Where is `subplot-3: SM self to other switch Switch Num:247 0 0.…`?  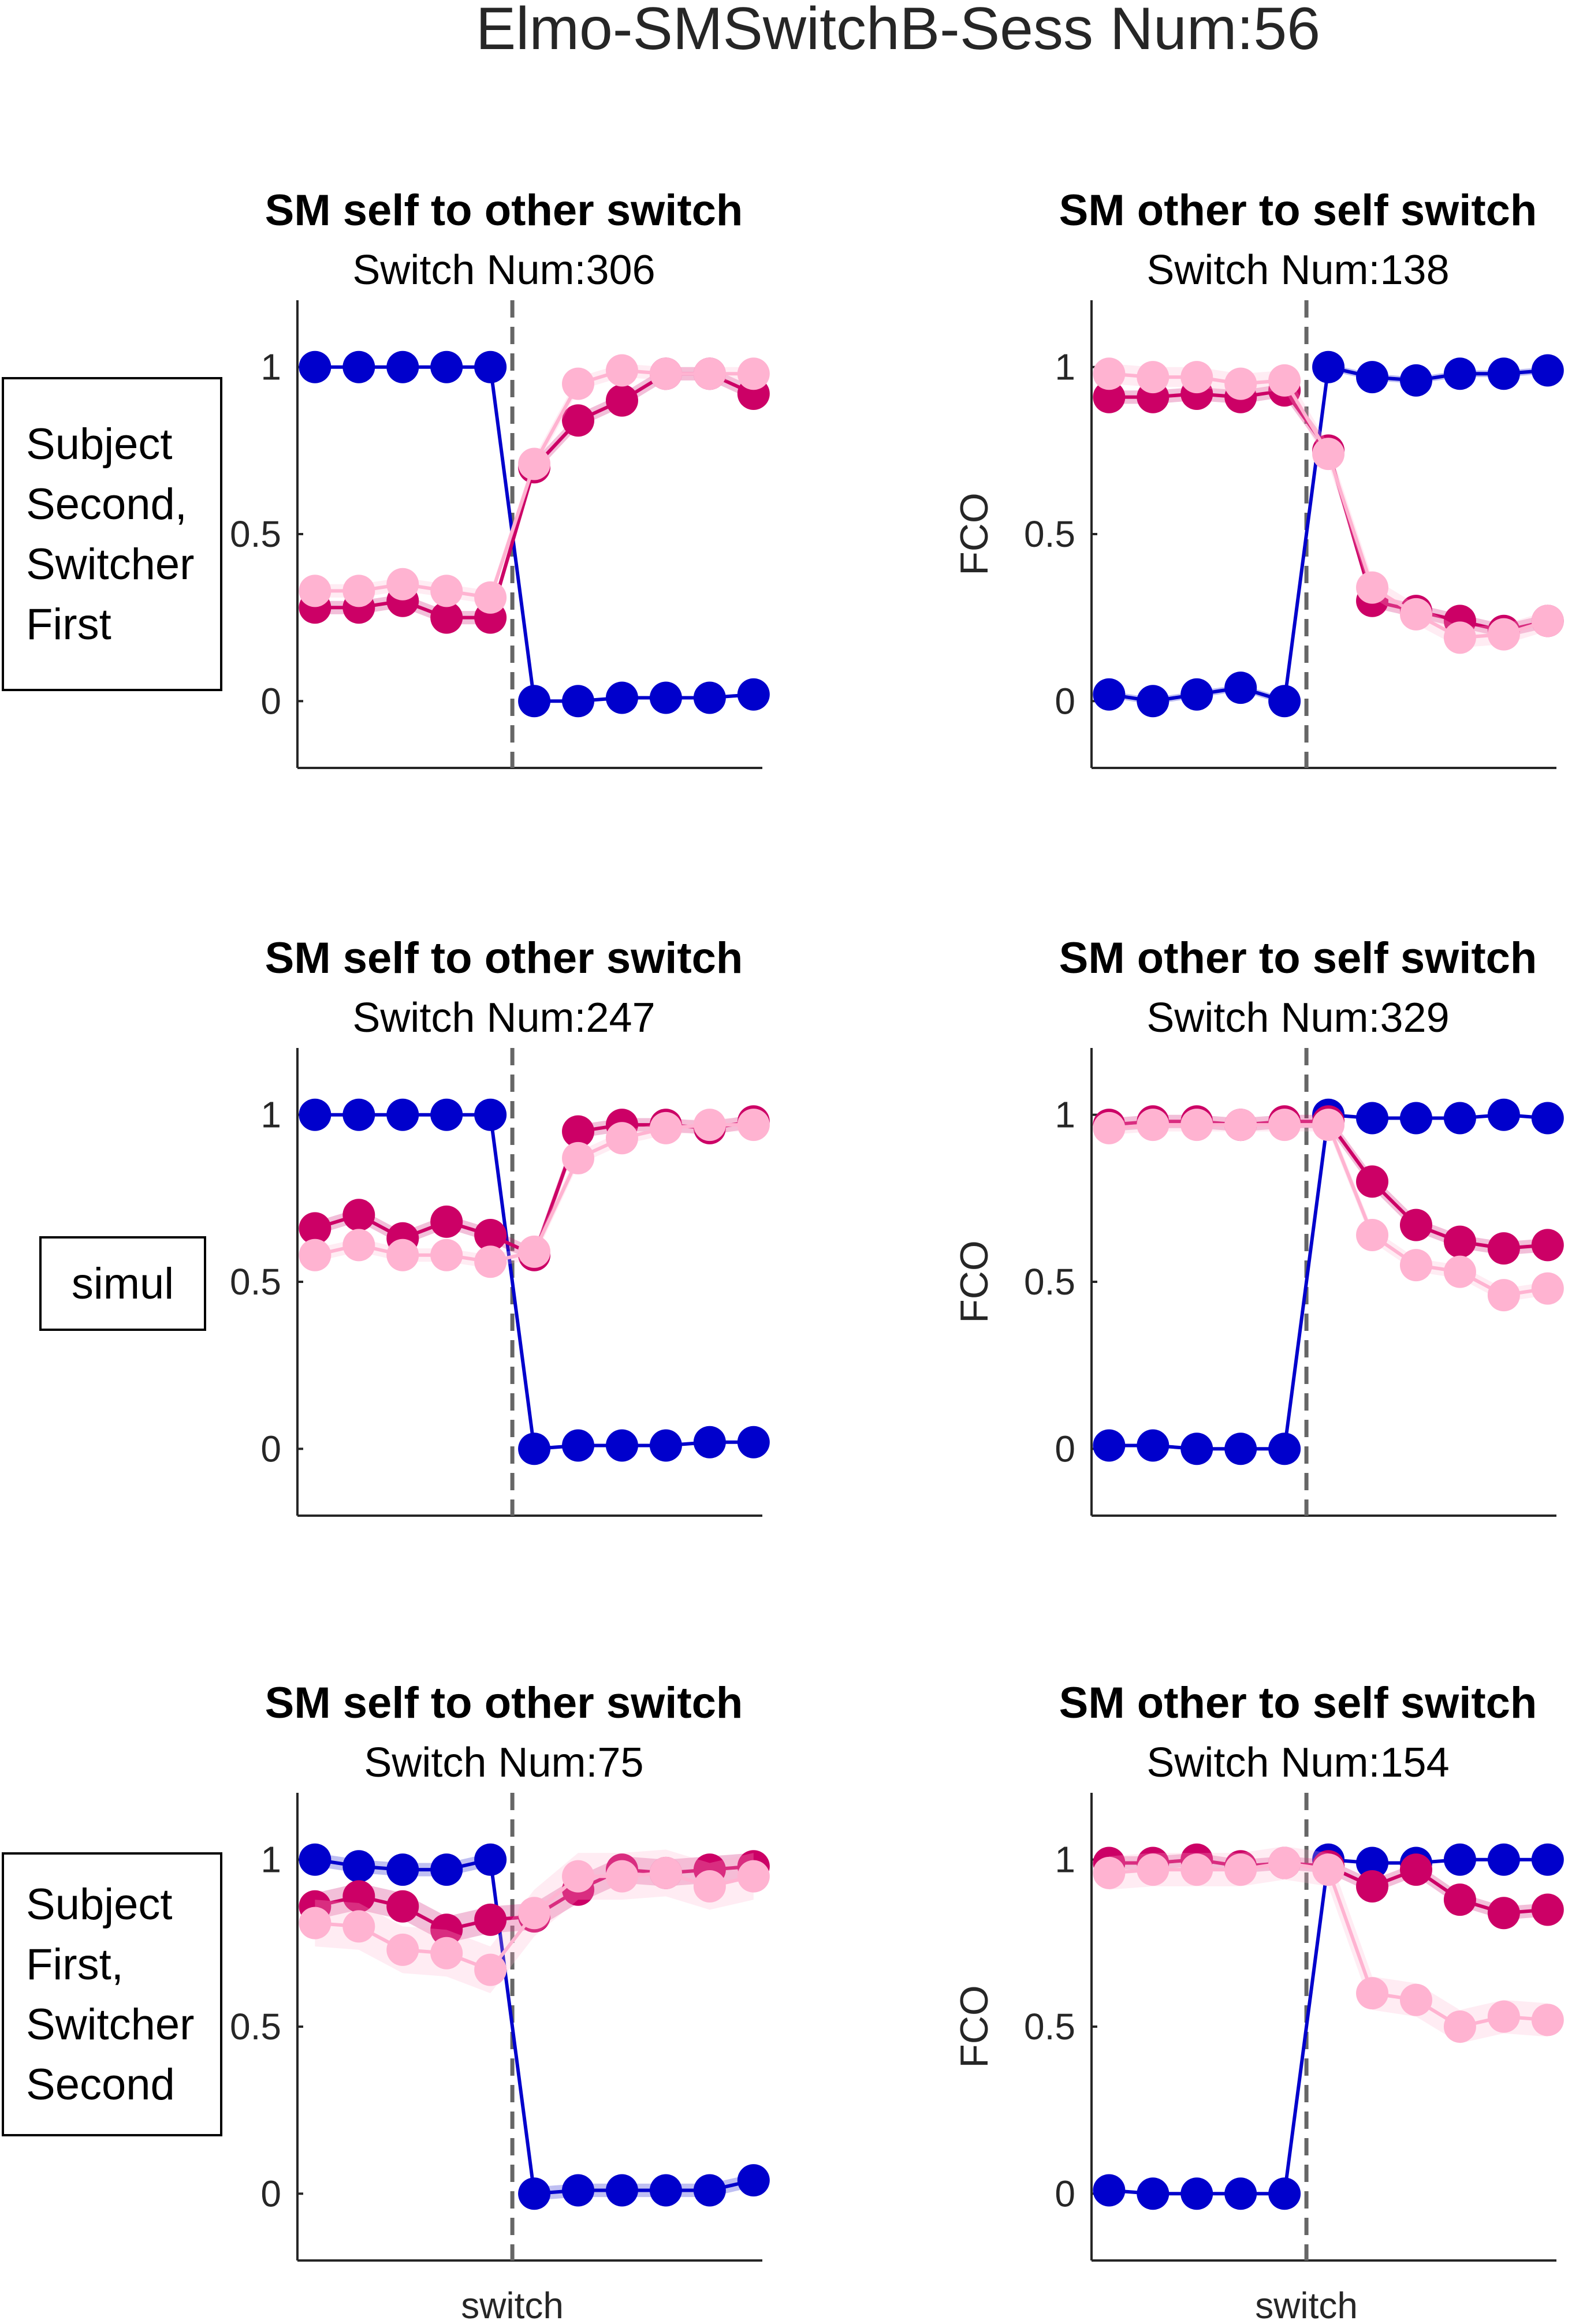 subplot-3: SM self to other switch Switch Num:247 0 0.… is located at coordinates (500, 1225).